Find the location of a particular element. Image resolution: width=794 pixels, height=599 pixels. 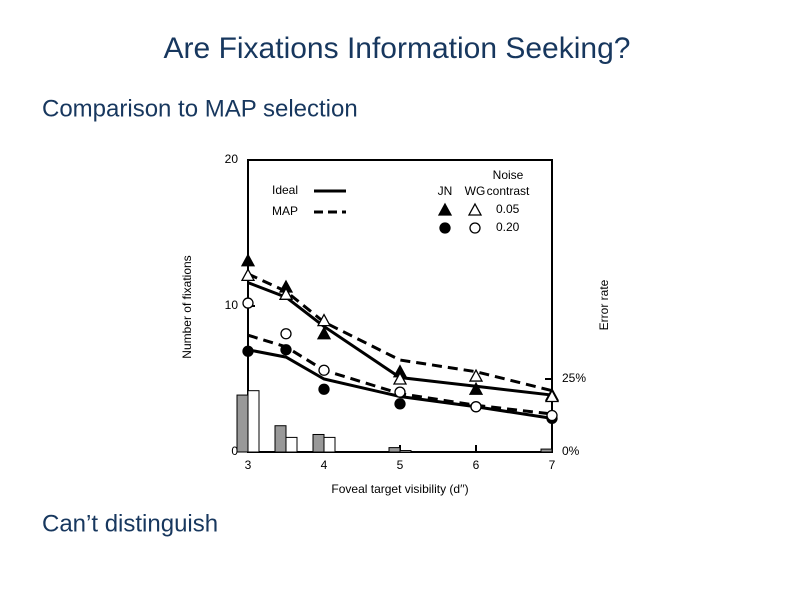

x-tick-label: 3 is located at coordinates (248, 465).